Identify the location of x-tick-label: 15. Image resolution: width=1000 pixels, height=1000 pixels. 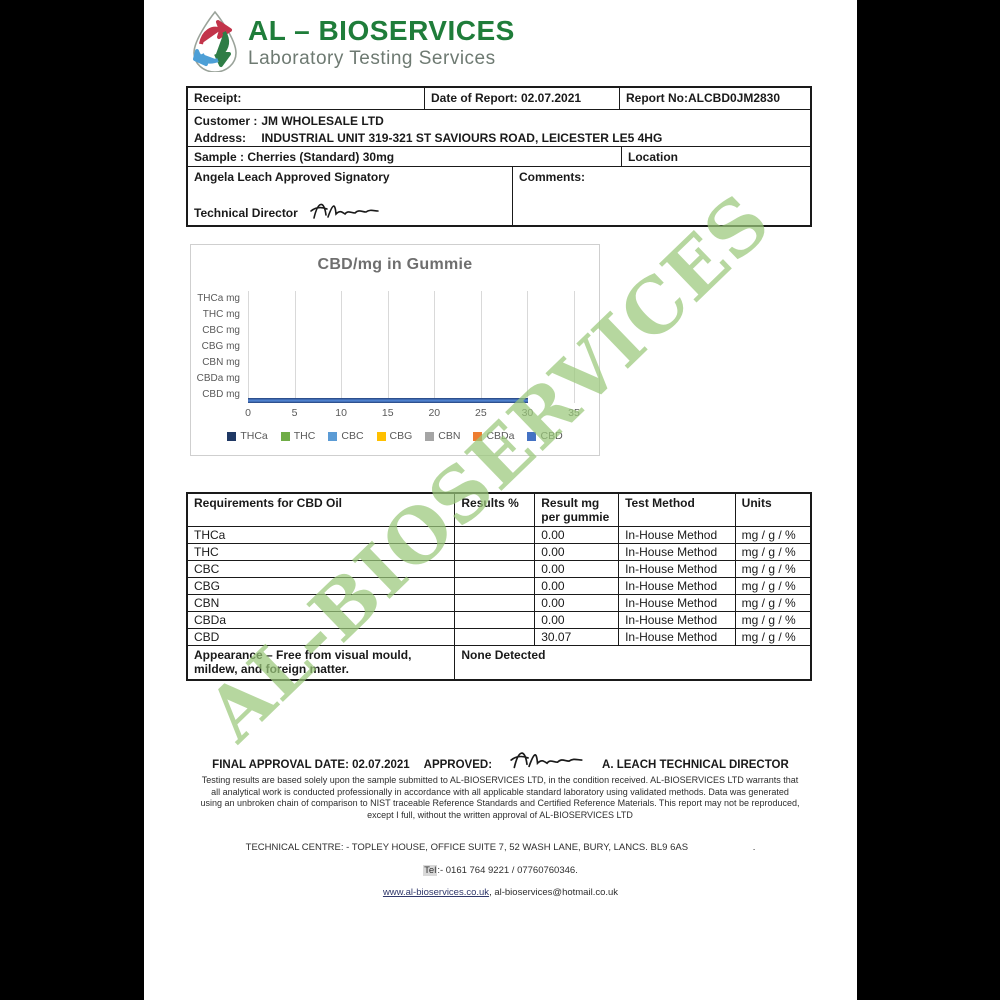
(387, 413).